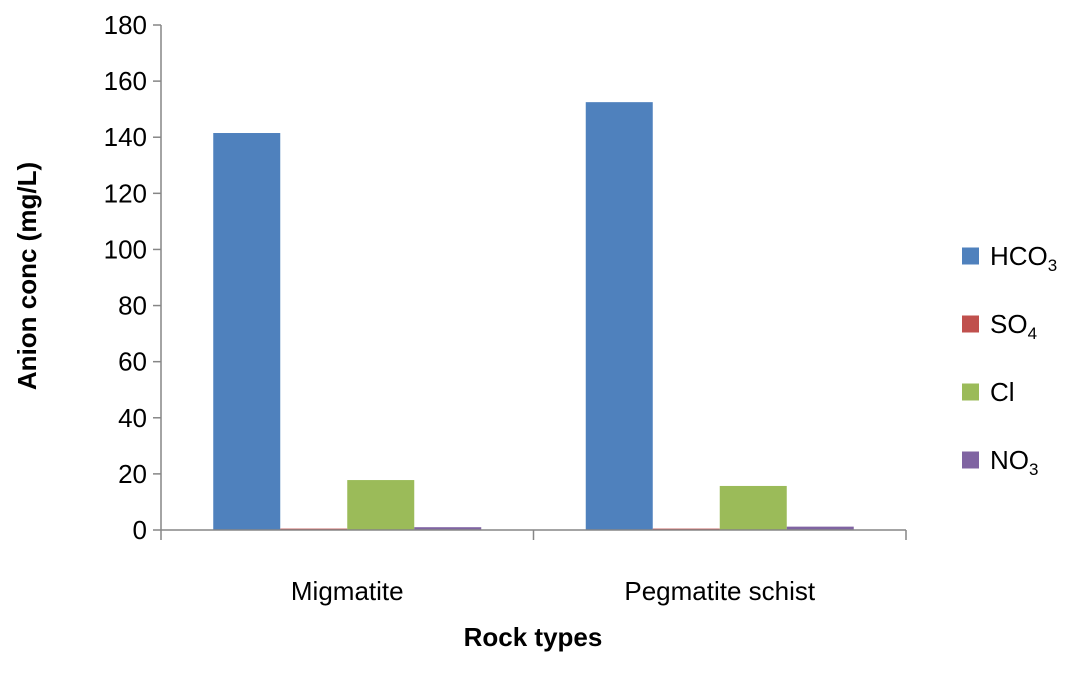 The image size is (1086, 683). What do you see at coordinates (132, 362) in the screenshot?
I see `y-tick-label: 60` at bounding box center [132, 362].